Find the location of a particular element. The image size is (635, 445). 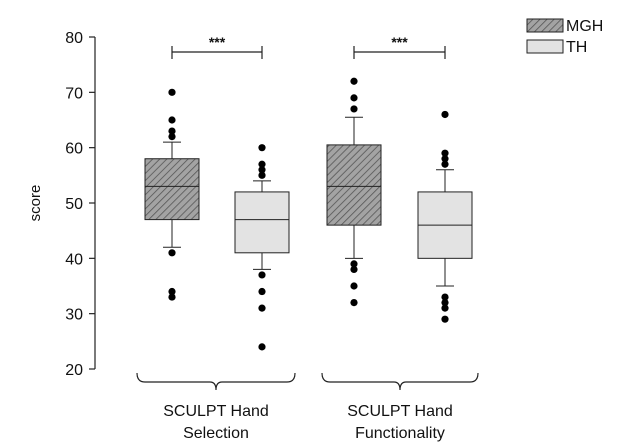

y-tick-label: 60 is located at coordinates (74, 149).